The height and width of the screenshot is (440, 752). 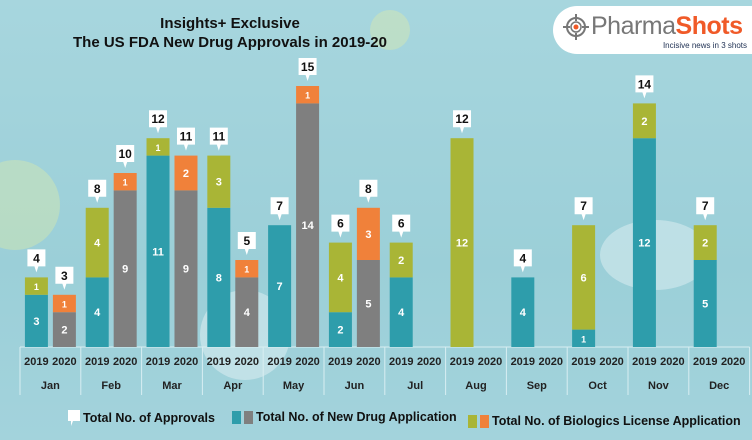 I want to click on title-line-1: Insights+ Exclusive, so click(x=230, y=23).